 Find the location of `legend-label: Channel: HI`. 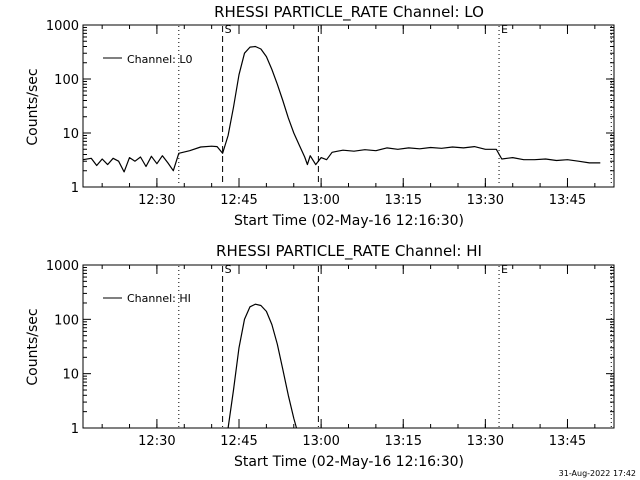

legend-label: Channel: HI is located at coordinates (159, 298).